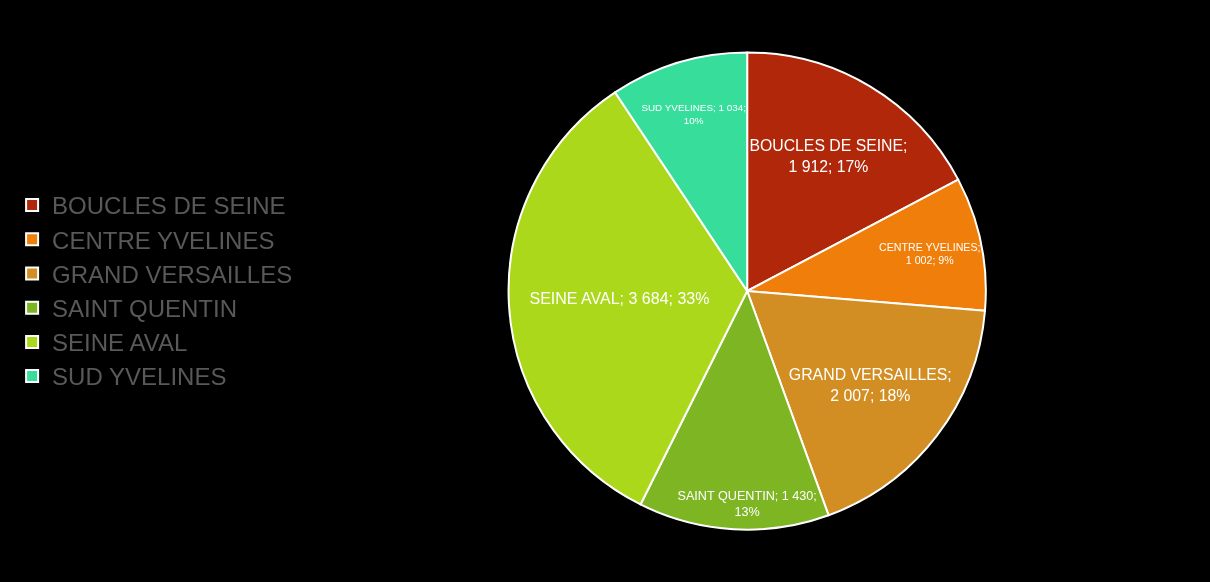  I want to click on data-label: SUD YVELINES; 1 034; 10%, so click(693, 113).